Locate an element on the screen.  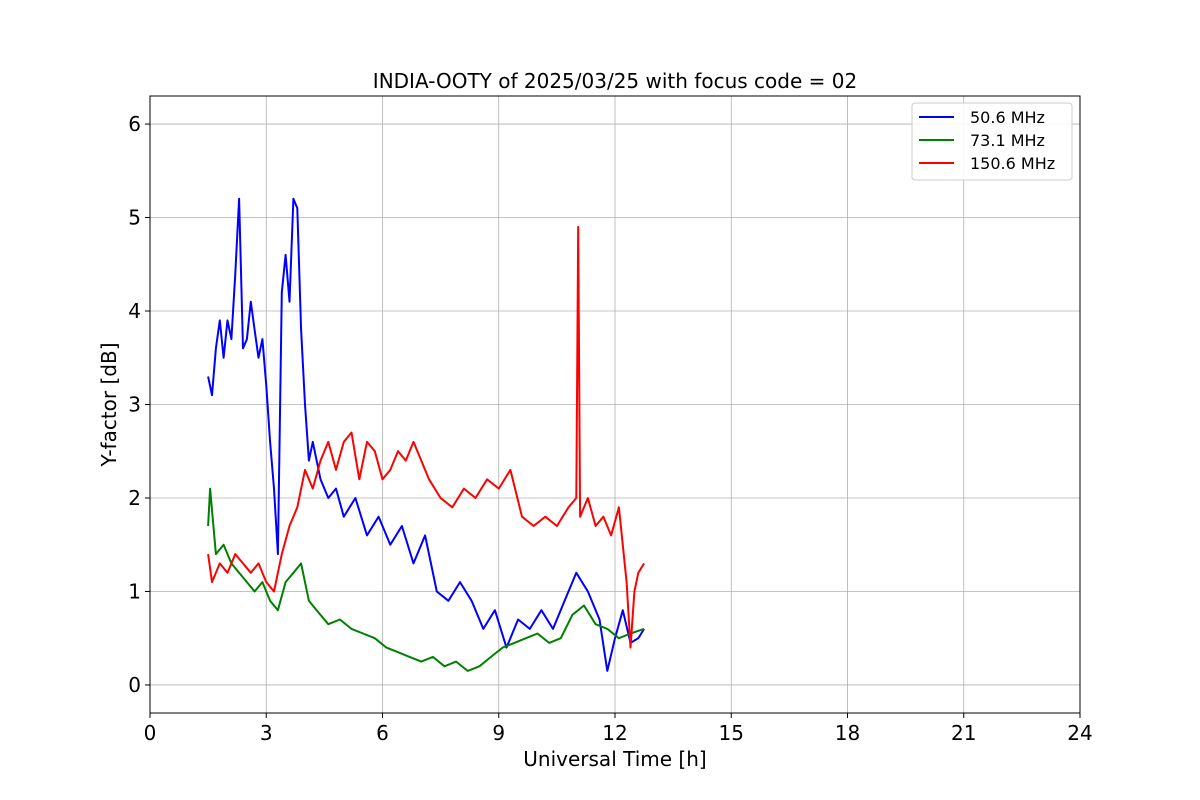
y-tick-label: 2 is located at coordinates (134, 498).